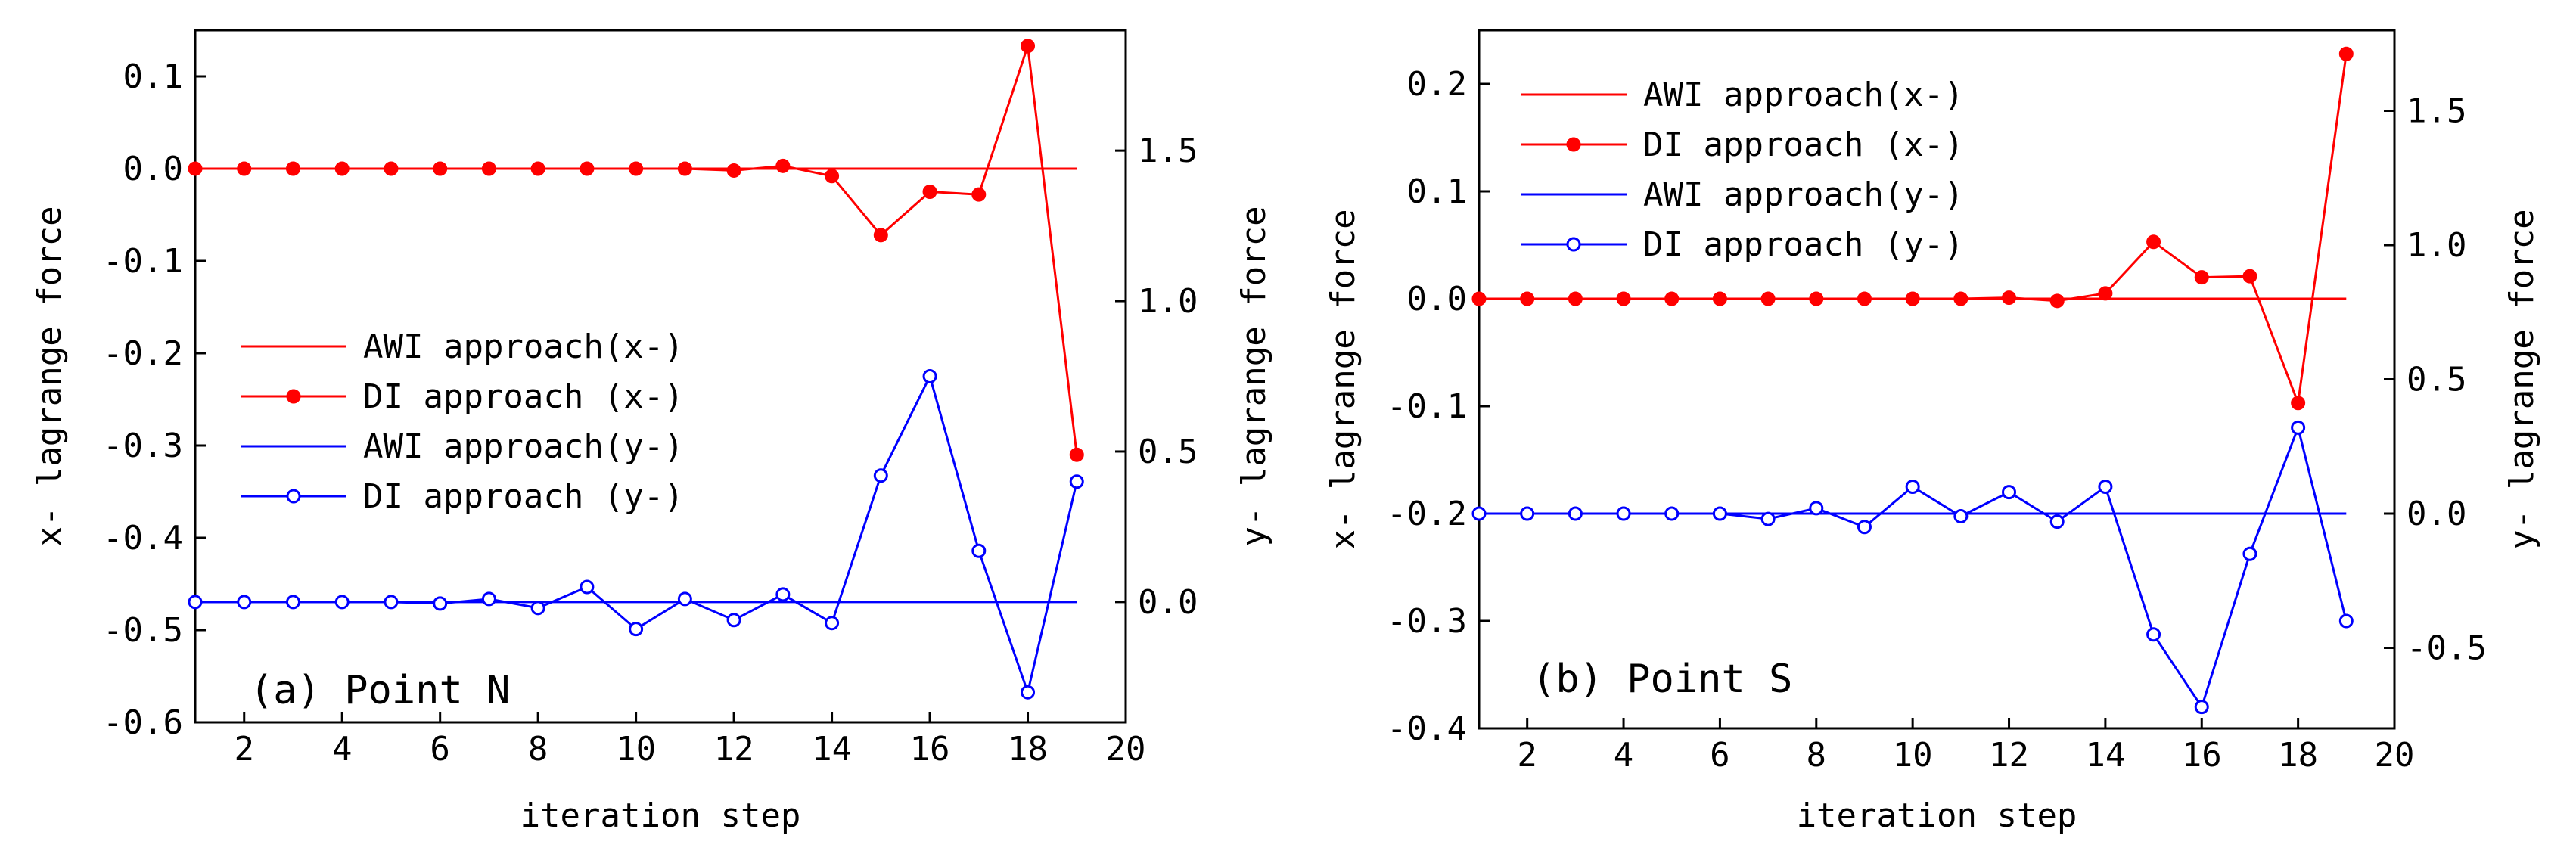  Describe the element at coordinates (2395, 755) in the screenshot. I see `x-tick-label: 20` at that location.